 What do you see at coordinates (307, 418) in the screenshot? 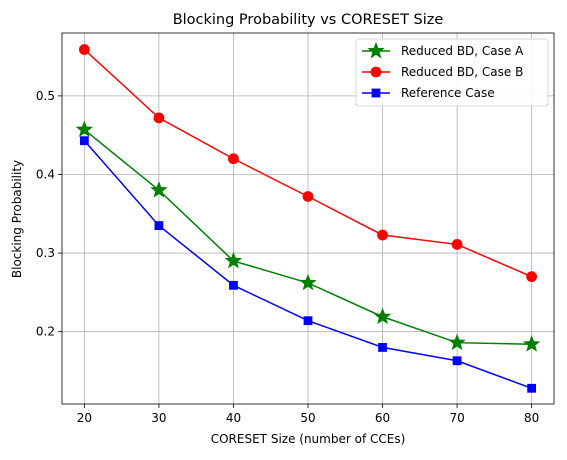
I see `x-tick-label: 50` at bounding box center [307, 418].